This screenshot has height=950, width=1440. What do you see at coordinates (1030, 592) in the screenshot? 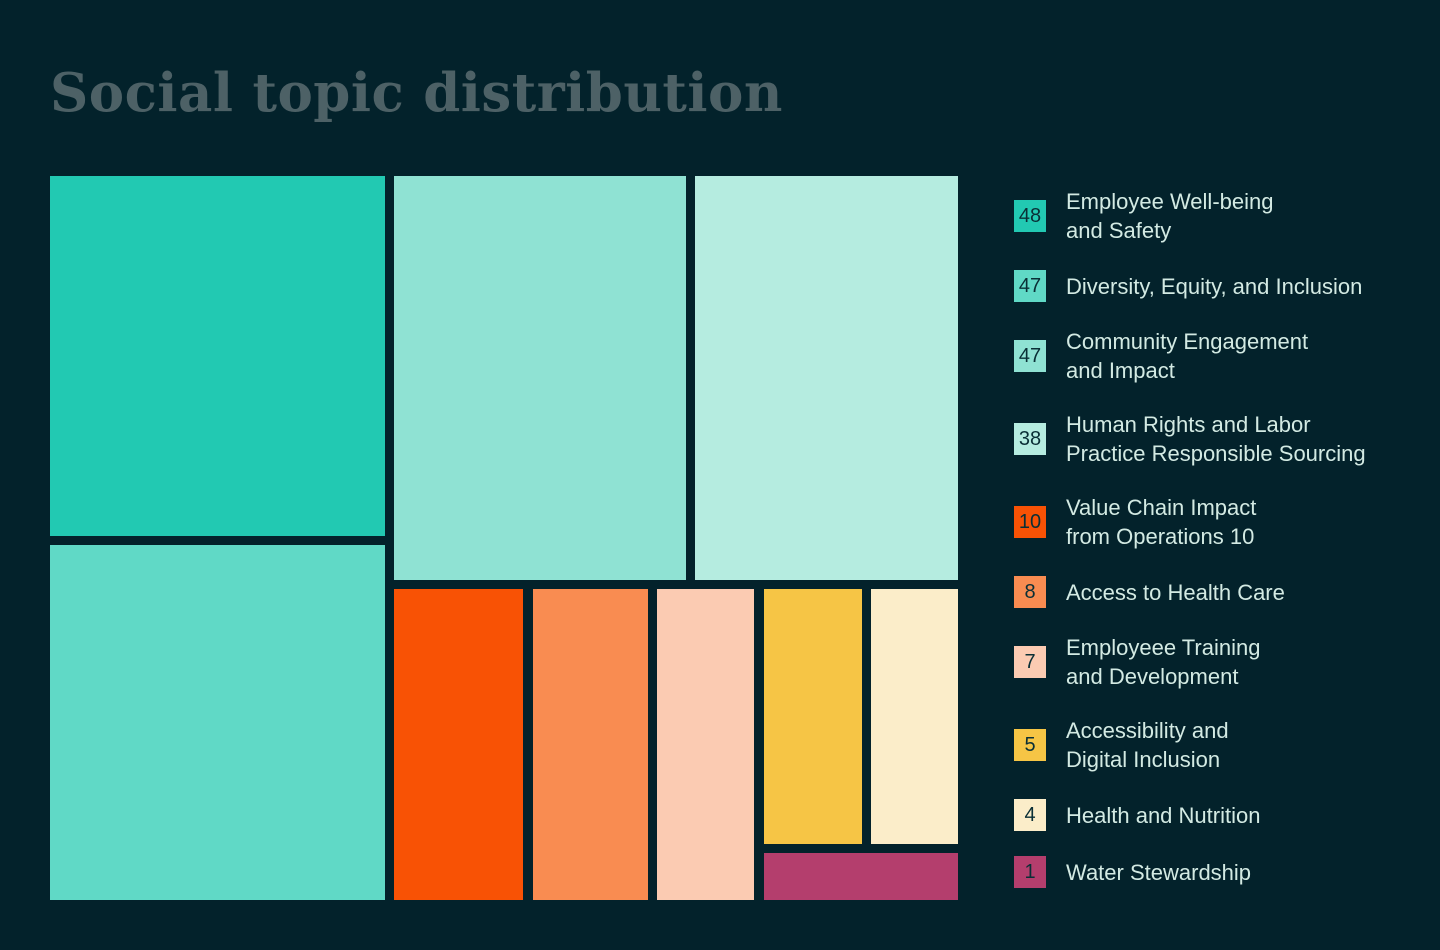
I see `legend-swatch-access-to-health-care: 8` at bounding box center [1030, 592].